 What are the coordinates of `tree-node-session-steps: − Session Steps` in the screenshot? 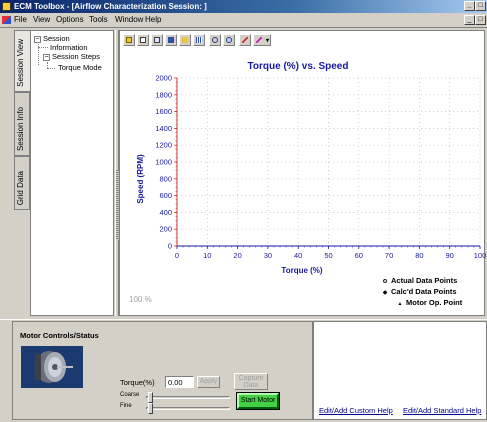 It's located at (71, 56).